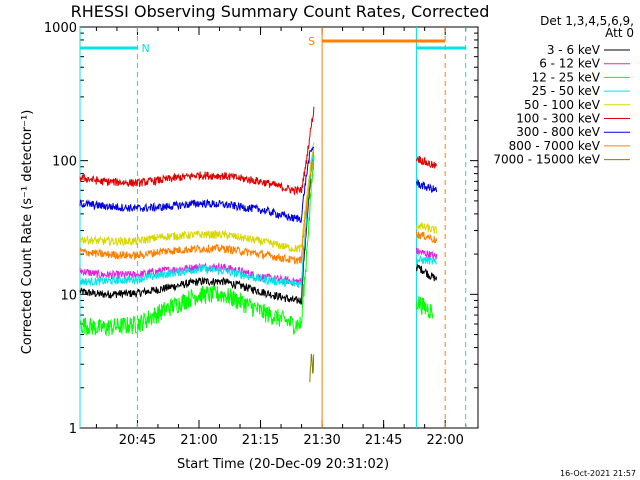 The width and height of the screenshot is (640, 480). I want to click on legend-label: 3 - 6 keV, so click(574, 50).